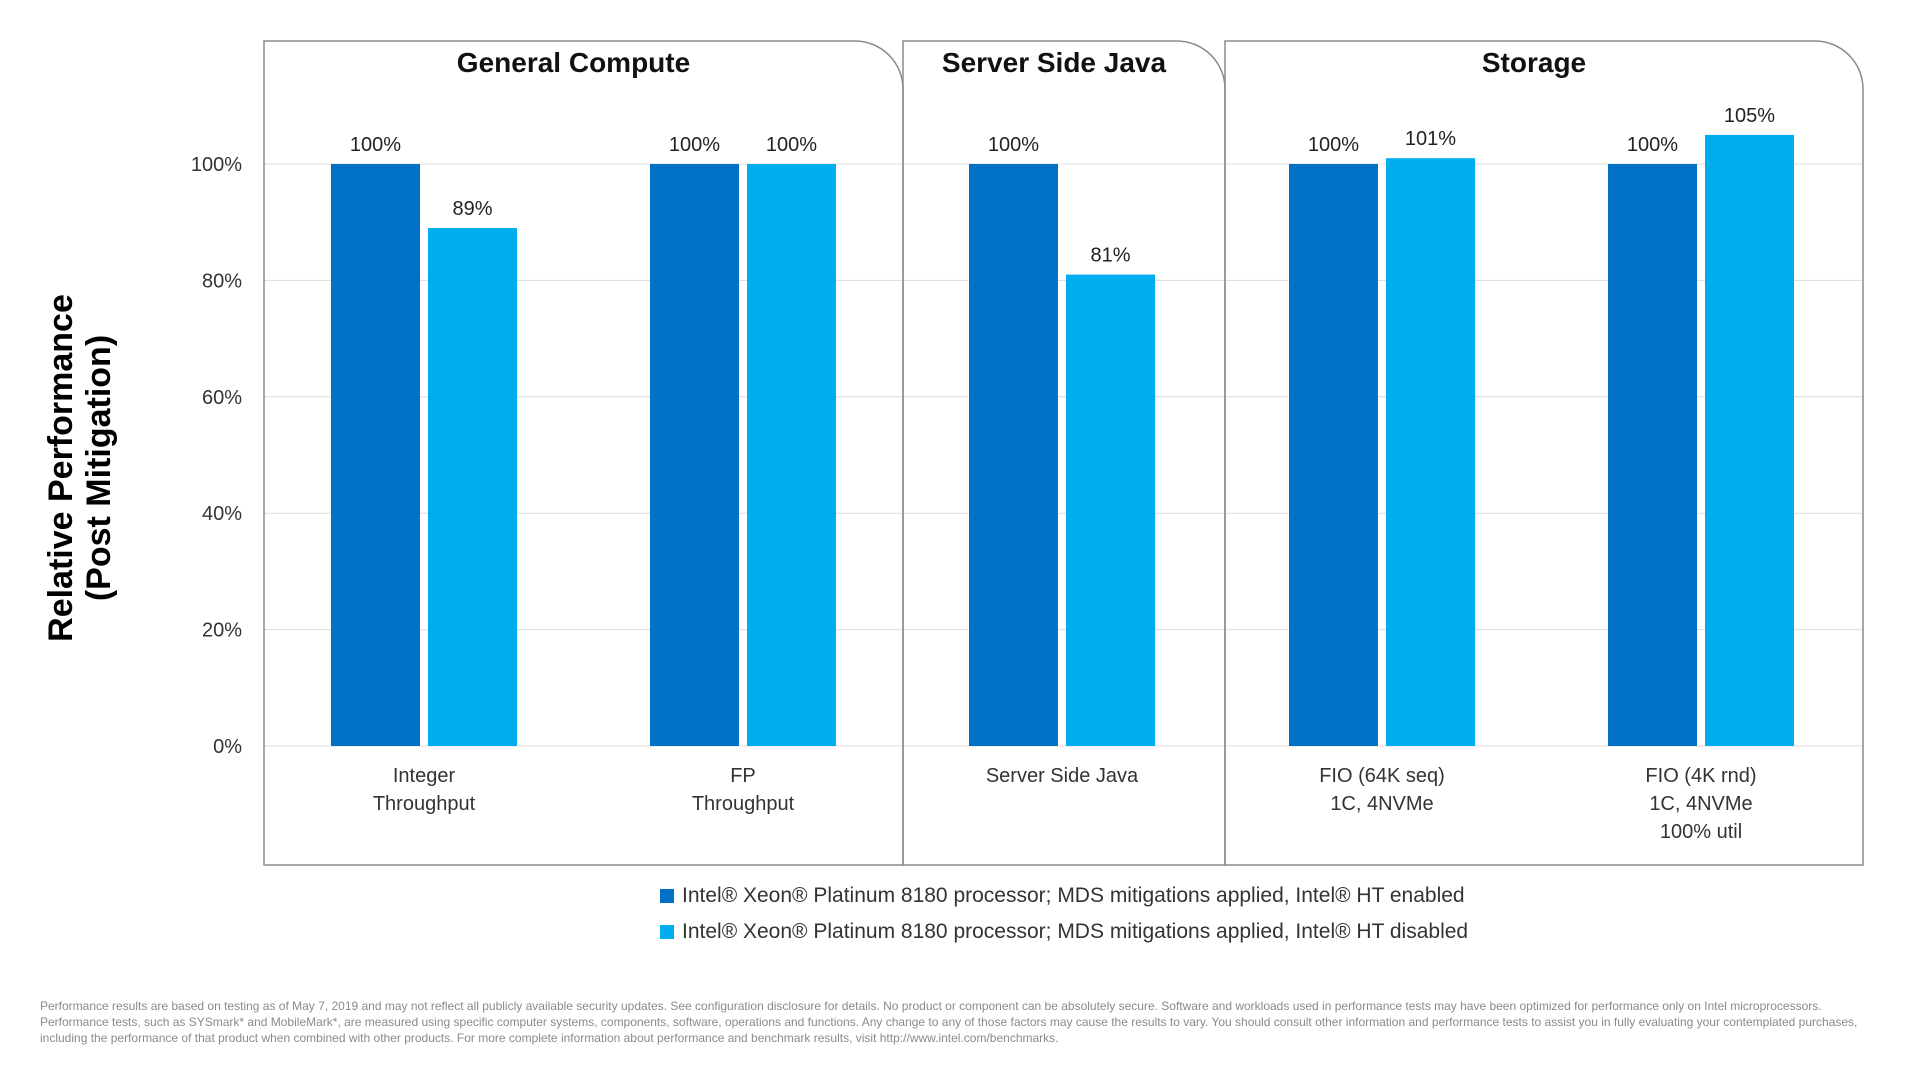 The image size is (1920, 1085). Describe the element at coordinates (1382, 776) in the screenshot. I see `category-label: FIO (64K seq)` at that location.